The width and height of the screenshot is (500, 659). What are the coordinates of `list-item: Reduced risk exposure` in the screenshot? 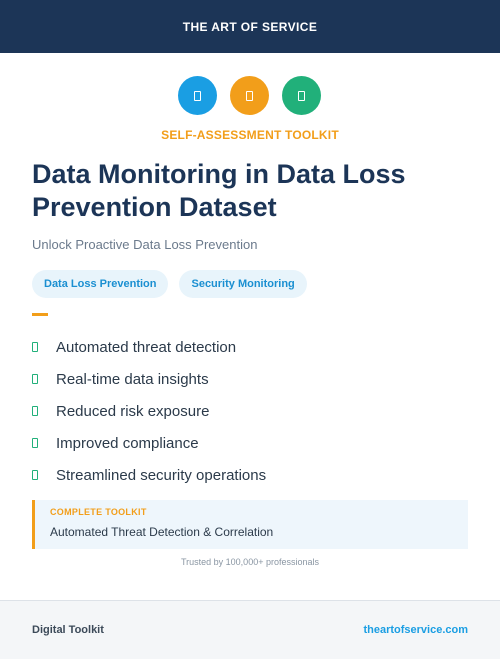 It's located at (149, 411).